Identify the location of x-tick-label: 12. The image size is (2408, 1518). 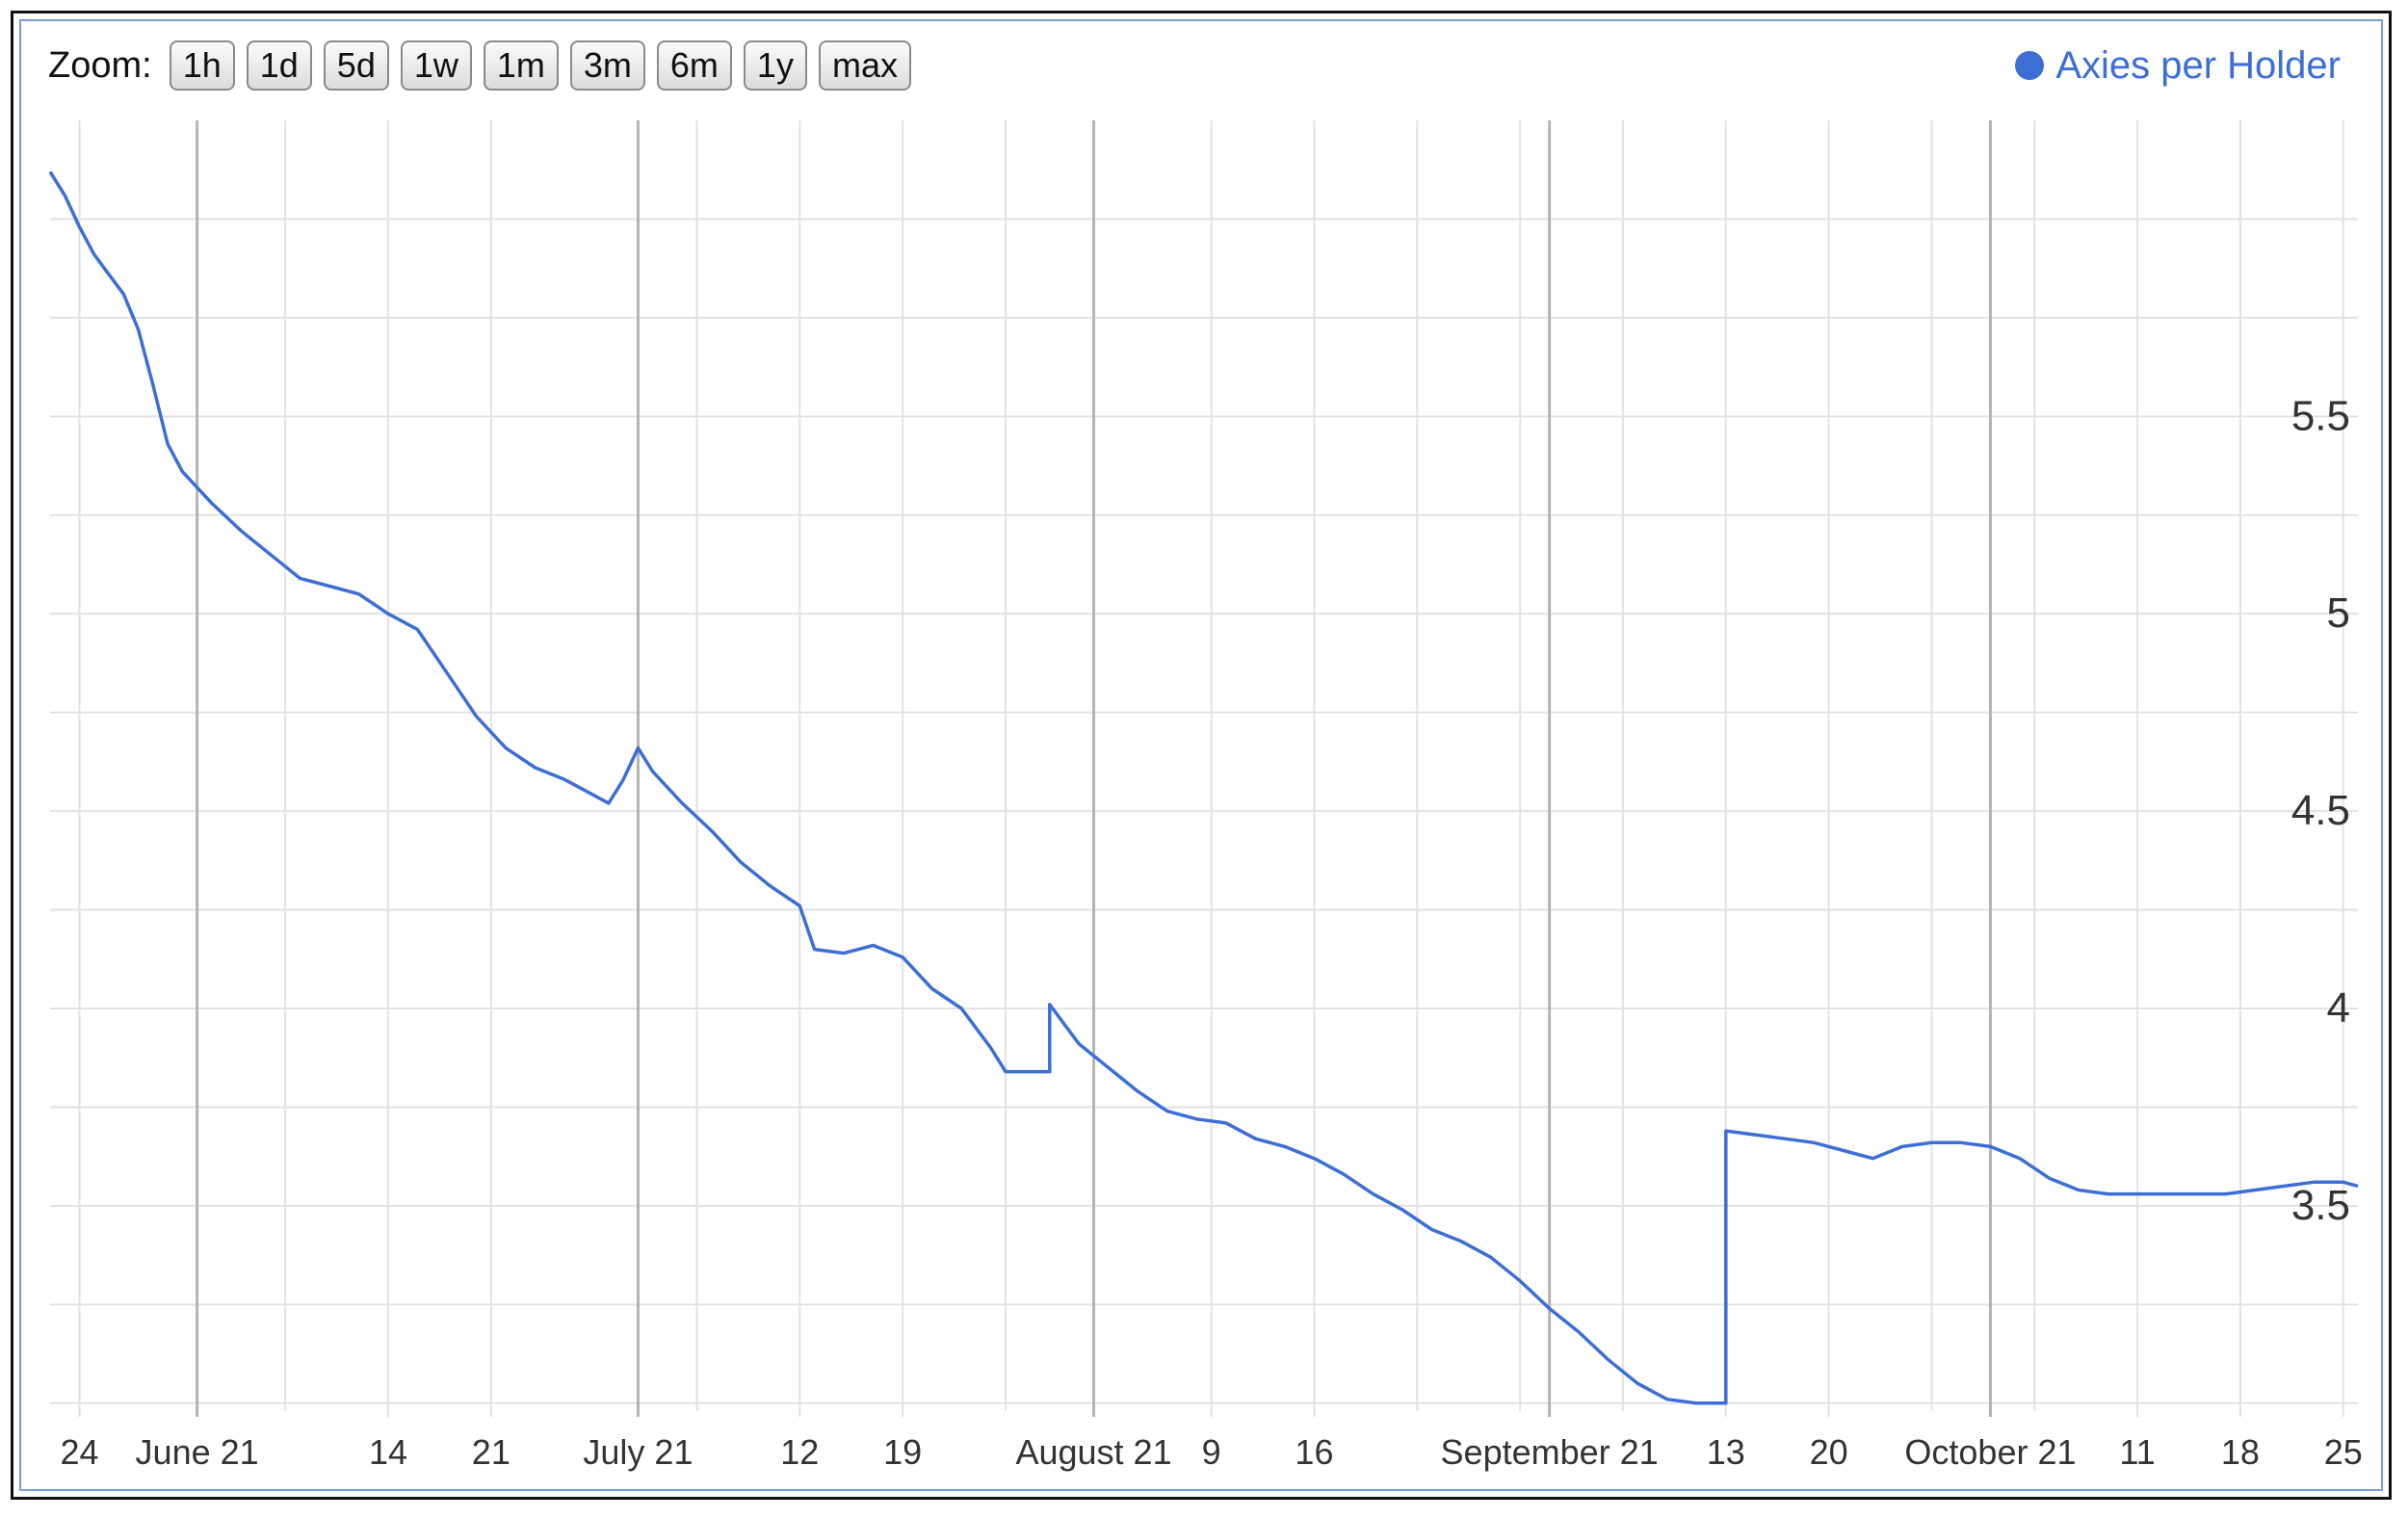
(799, 1452).